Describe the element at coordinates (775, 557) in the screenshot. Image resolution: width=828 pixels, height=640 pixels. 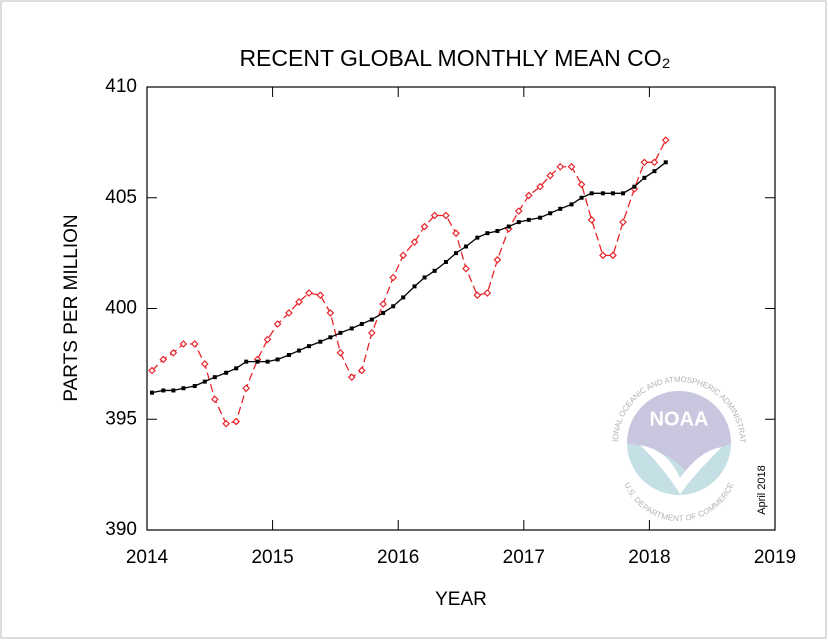
I see `x-tick-label: 2019` at that location.